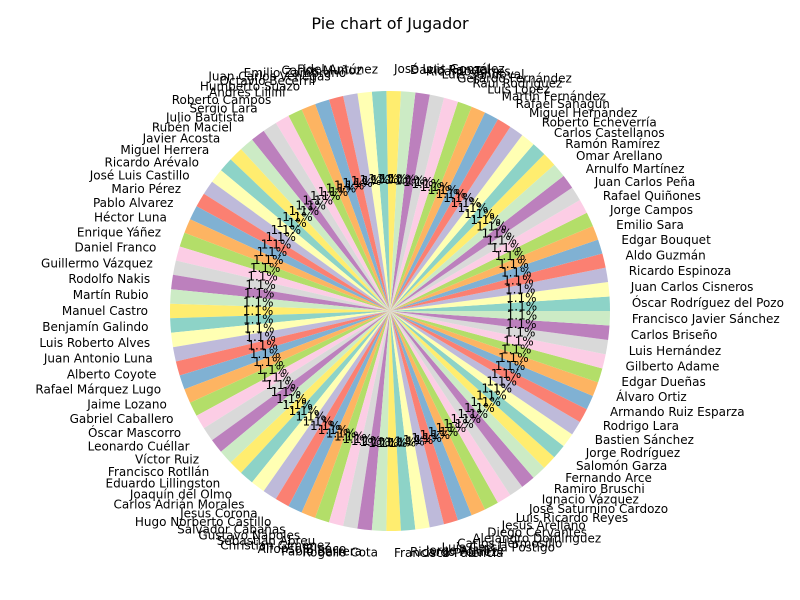 This screenshot has width=800, height=600. Describe the element at coordinates (321, 71) in the screenshot. I see `slice-label: Carlos Muñoz` at that location.